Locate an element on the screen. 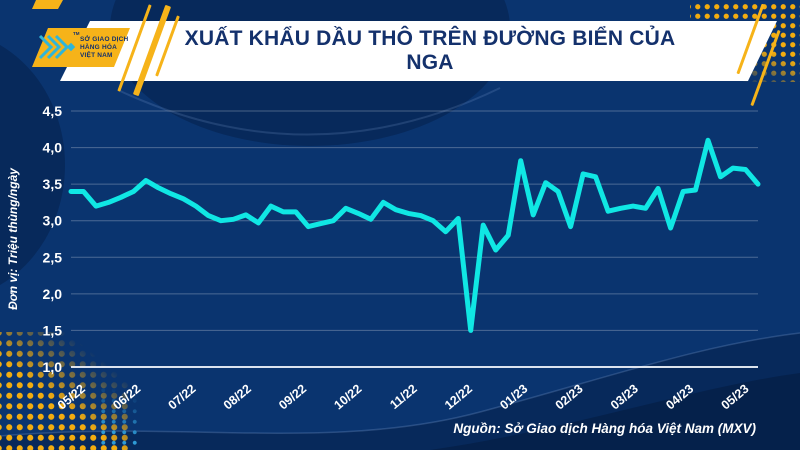 This screenshot has height=450, width=800. wave-top-rim is located at coordinates (309, 111).